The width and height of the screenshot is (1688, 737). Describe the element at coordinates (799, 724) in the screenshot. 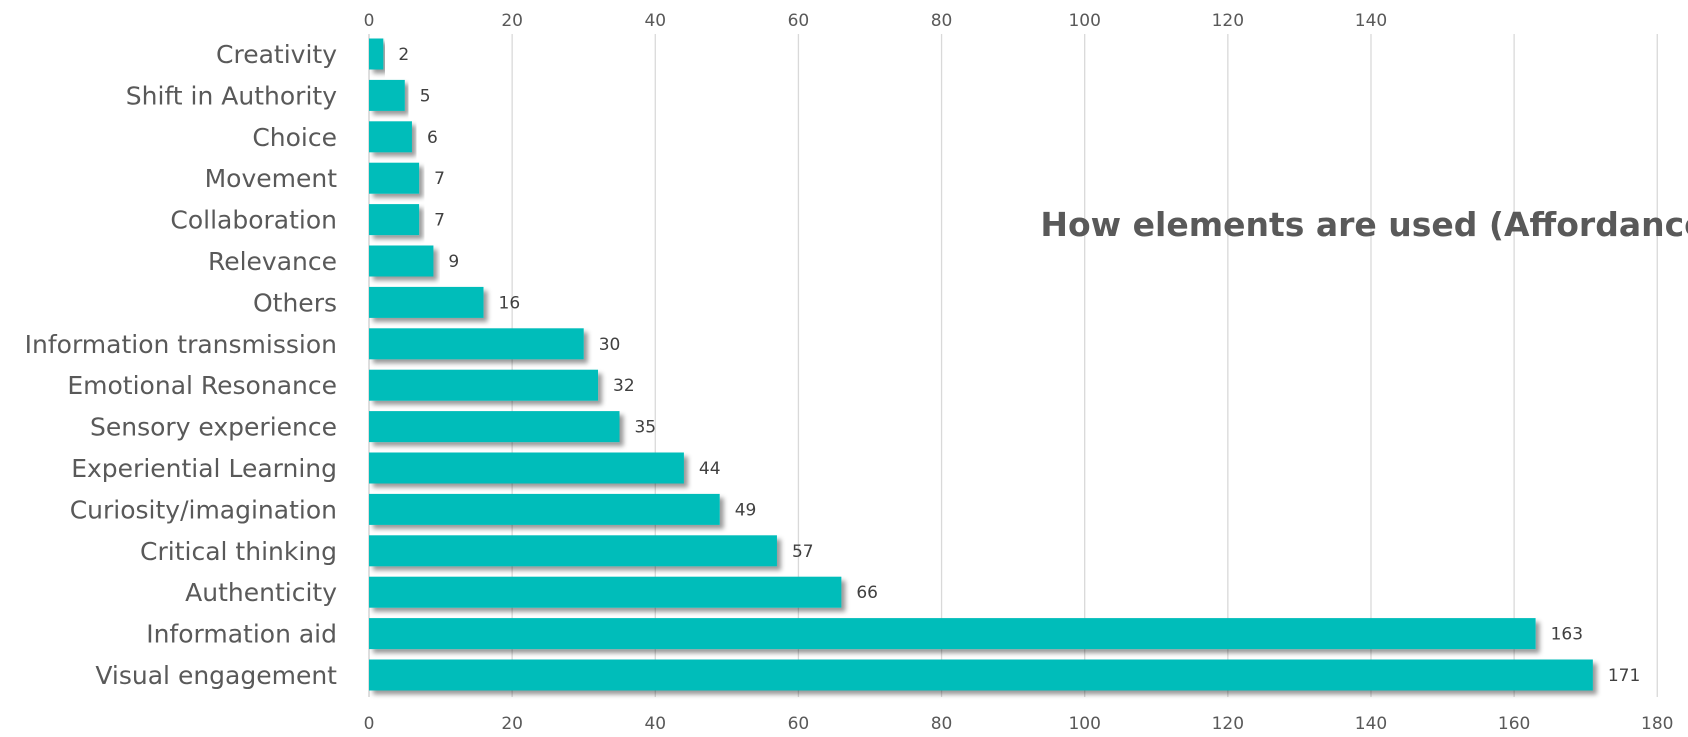

I see `bottom-tick-label: 60` at that location.